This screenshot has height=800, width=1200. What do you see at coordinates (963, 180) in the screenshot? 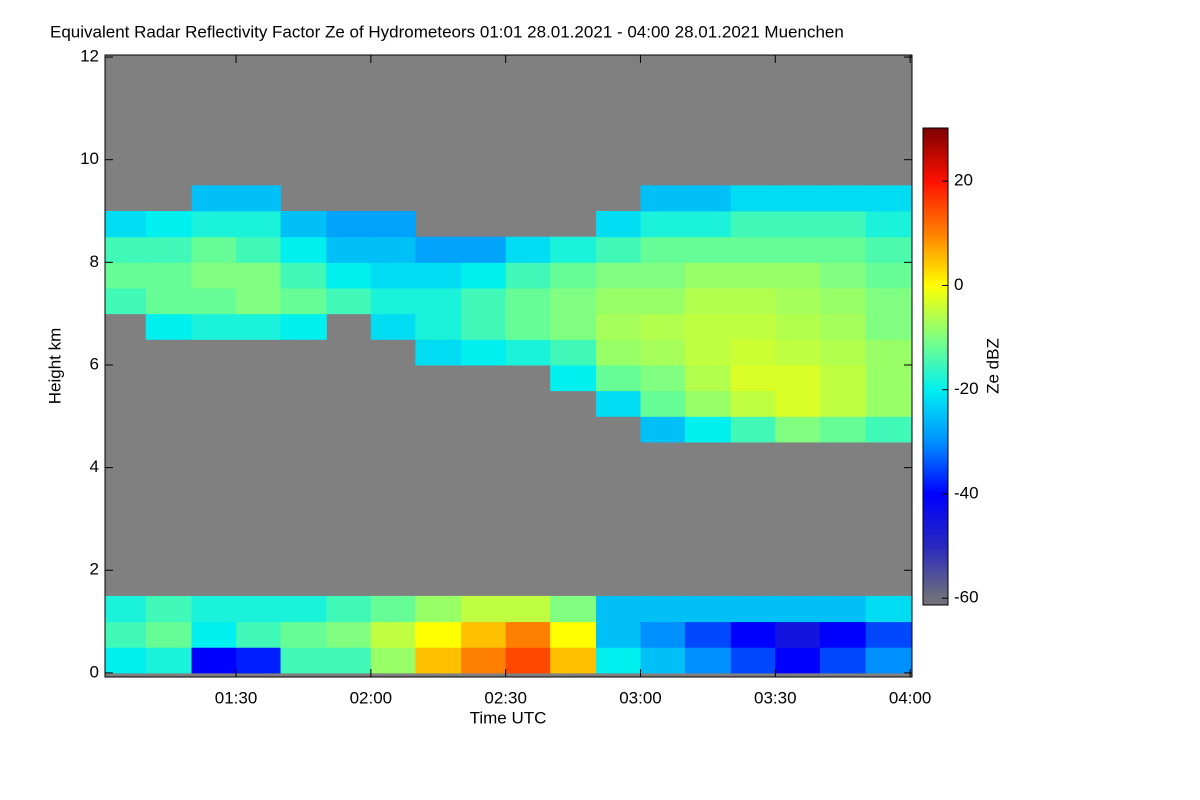
I see `colorbar-tick-label: 20` at bounding box center [963, 180].